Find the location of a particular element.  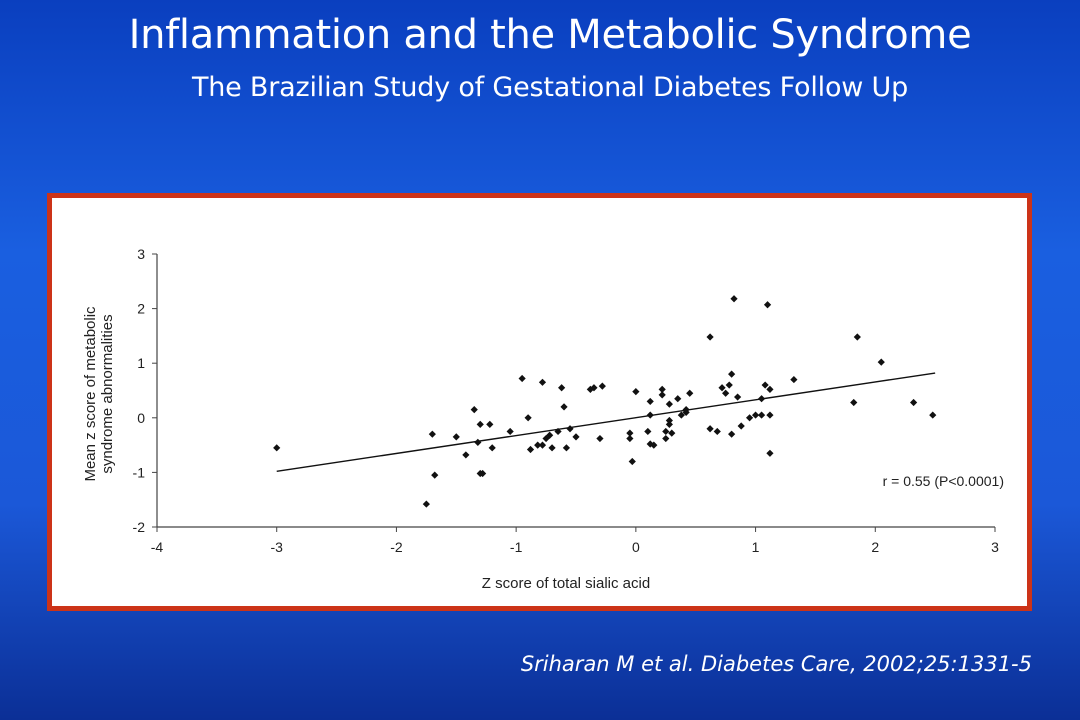

x-axis-title: Z score of total sialic acid is located at coordinates (566, 583).